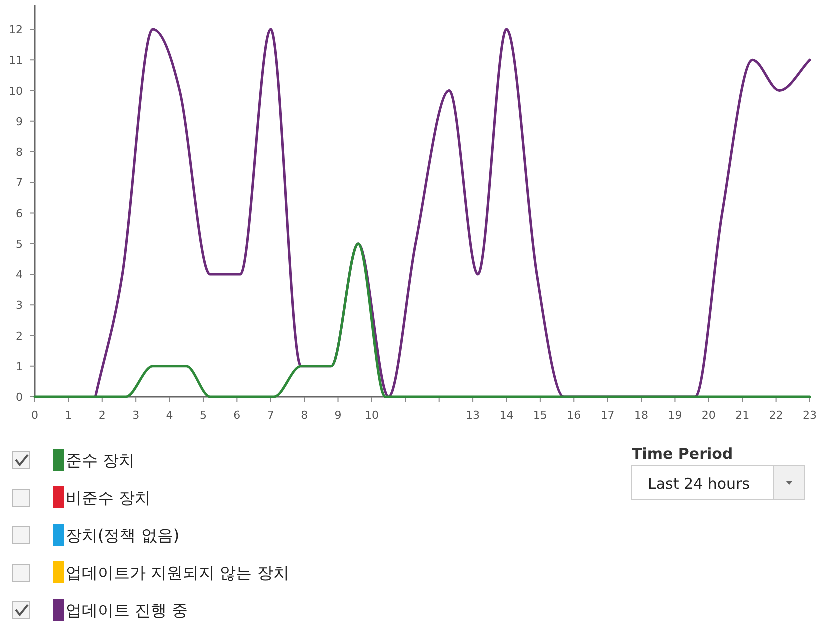 The height and width of the screenshot is (626, 818). I want to click on y-tick-label: 5, so click(19, 244).